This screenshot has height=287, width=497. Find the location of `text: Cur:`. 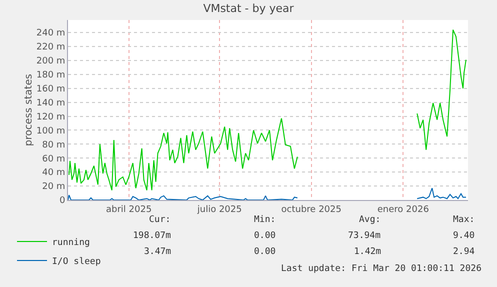

text: Cur: is located at coordinates (160, 220).